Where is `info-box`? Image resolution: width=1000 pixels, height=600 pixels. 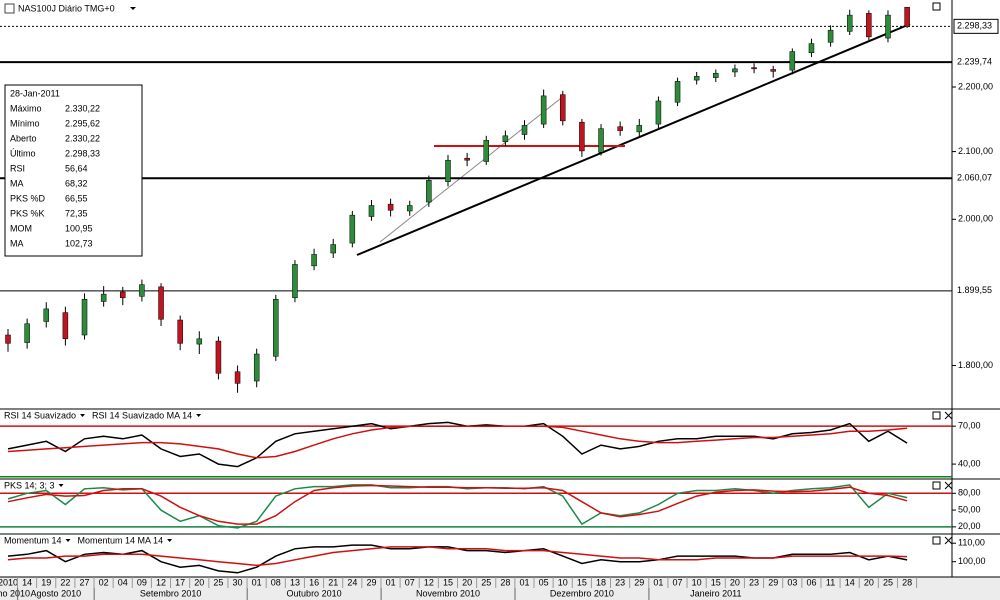
info-box is located at coordinates (73, 170).